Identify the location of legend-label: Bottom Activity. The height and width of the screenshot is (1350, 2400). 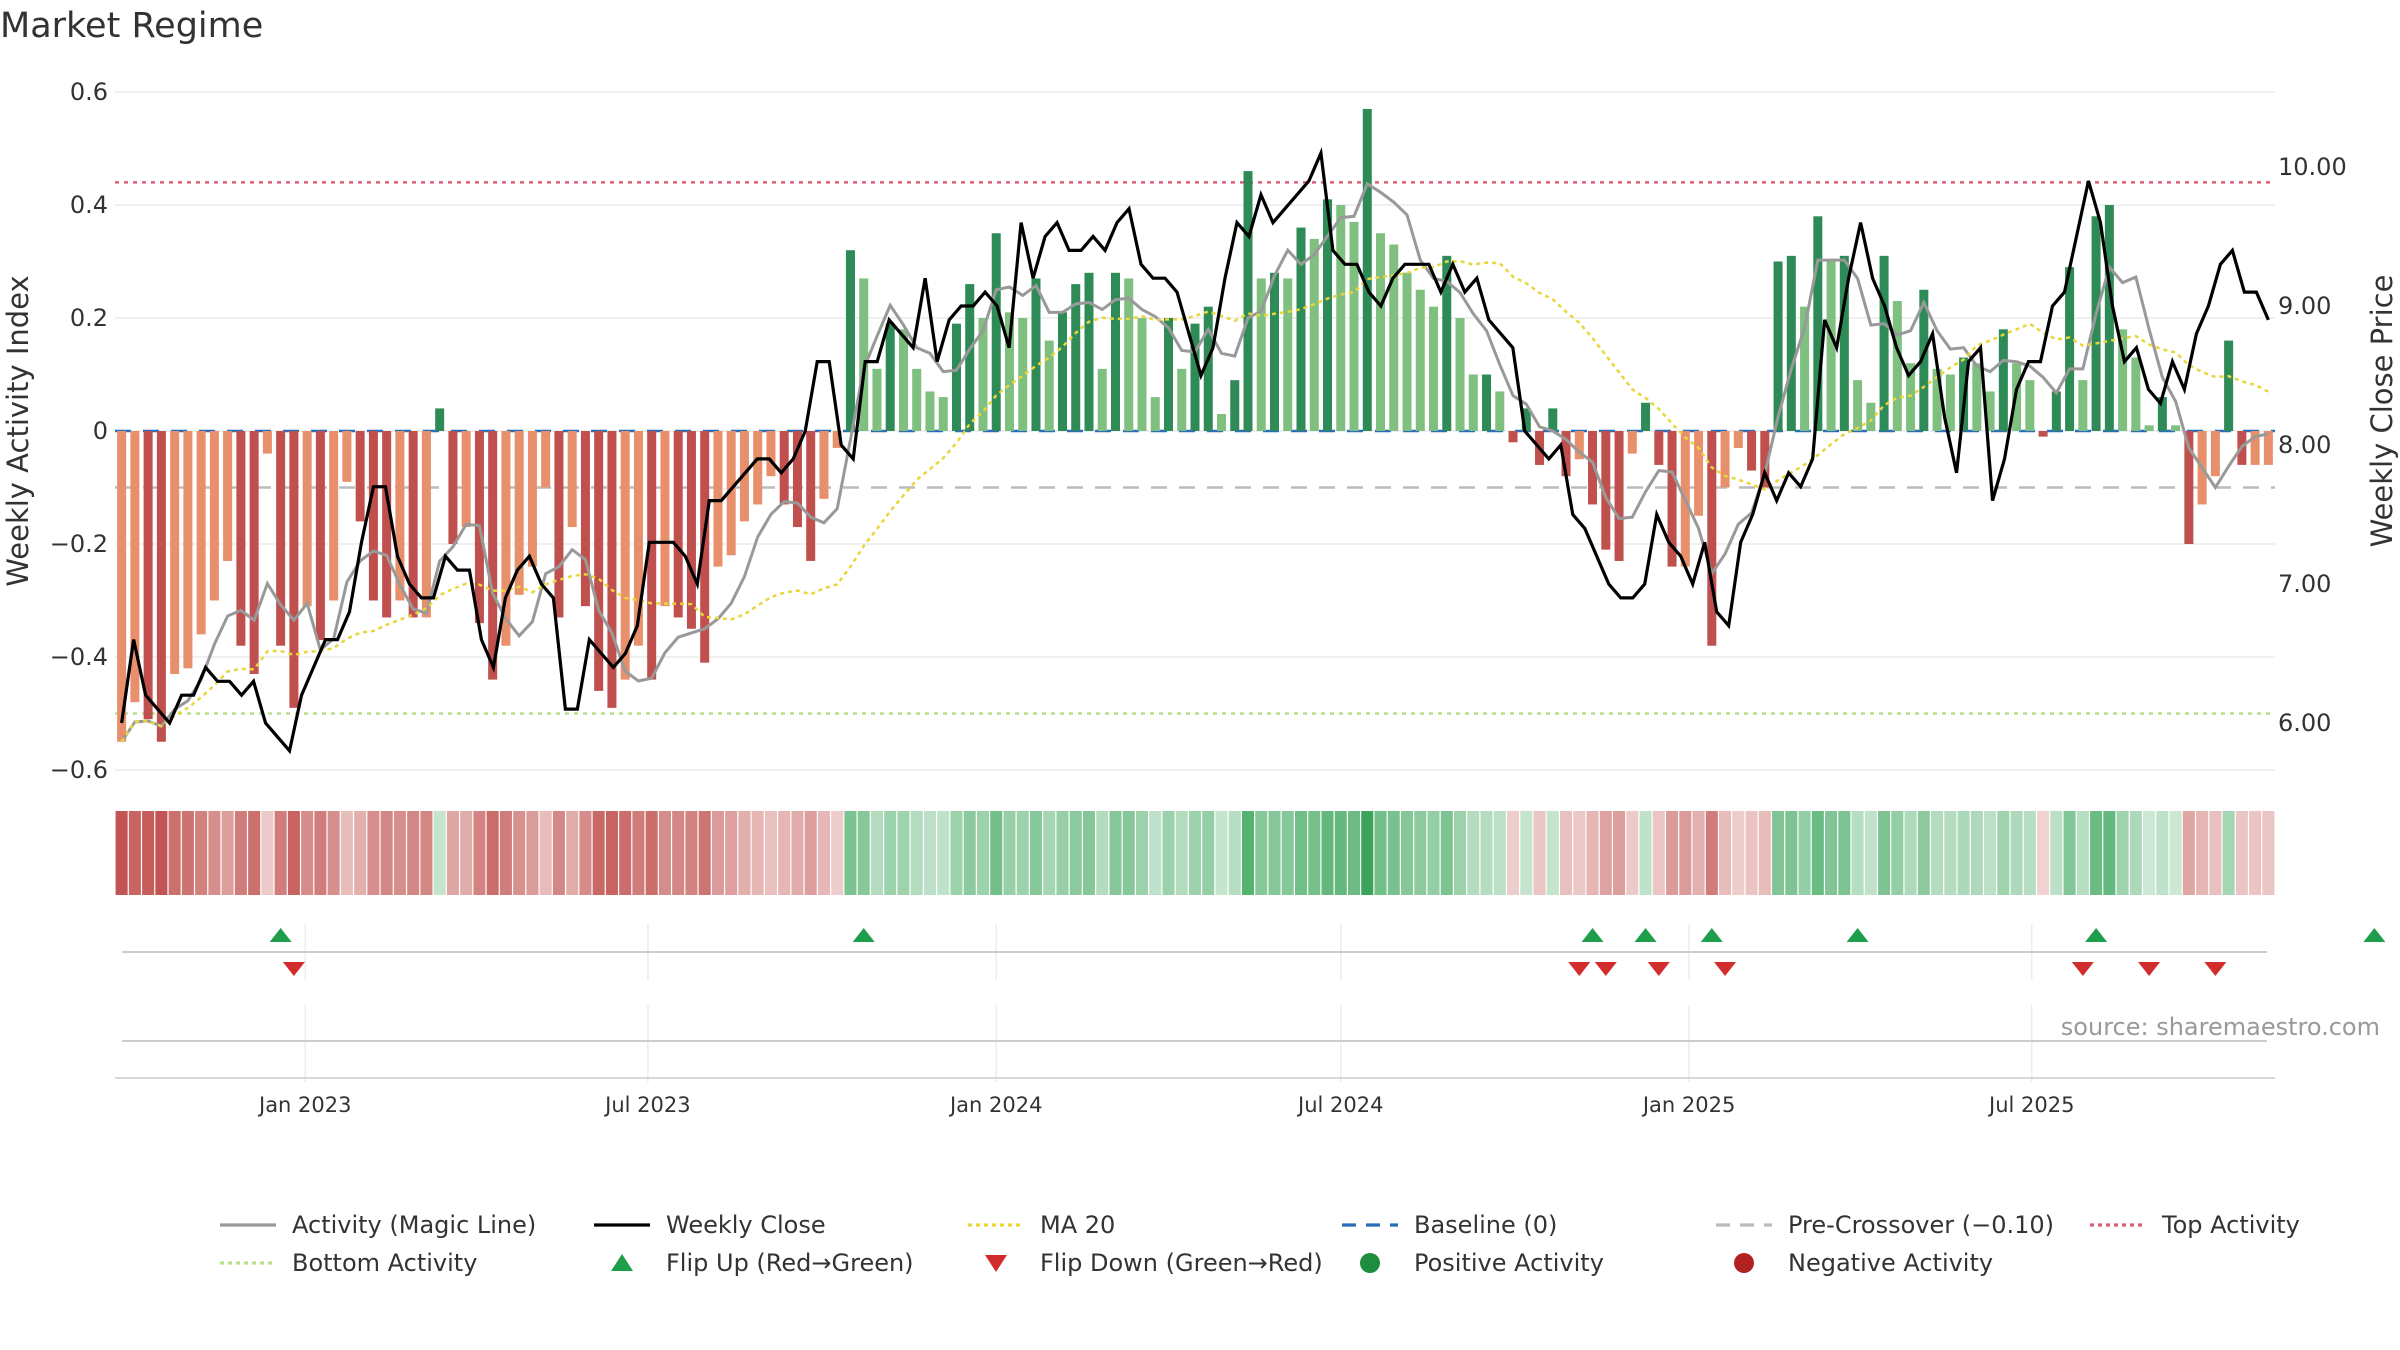
(384, 1263).